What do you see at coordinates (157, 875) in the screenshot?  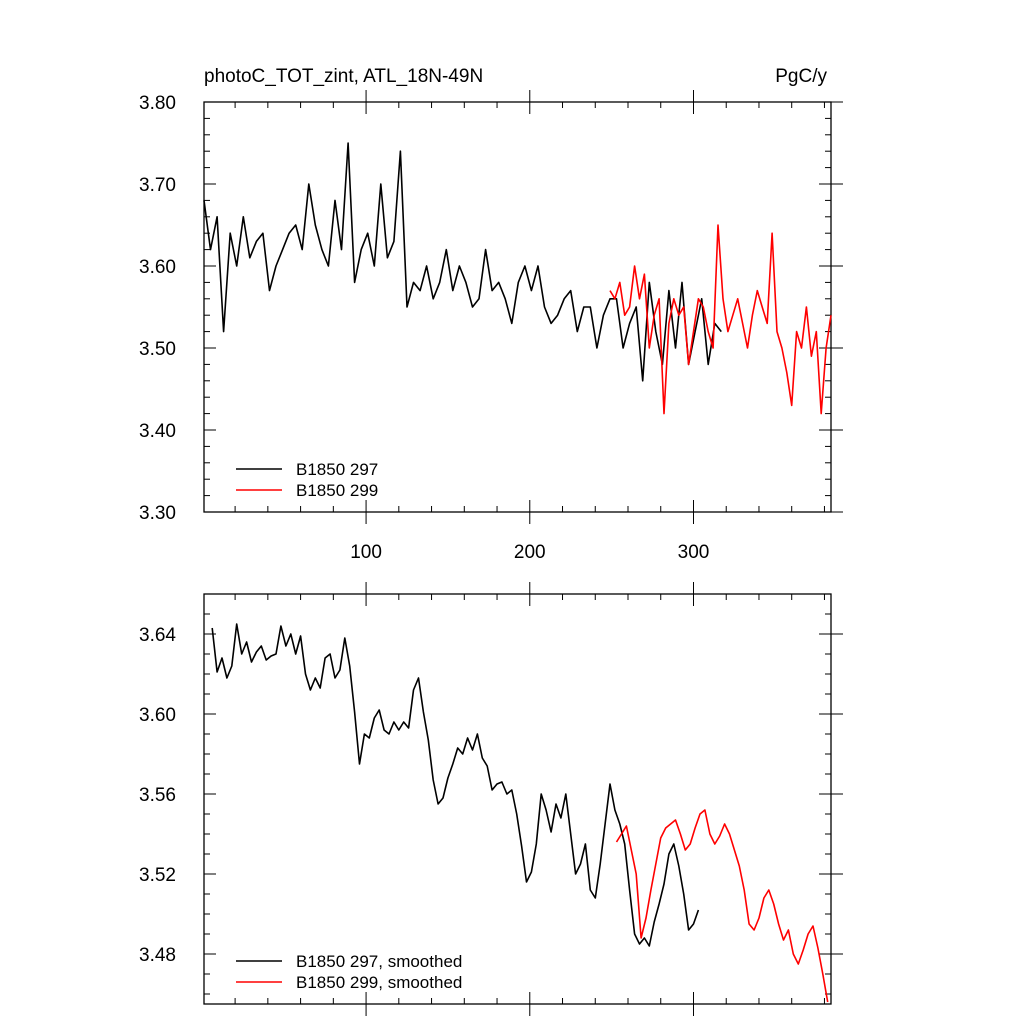 I see `y-tick-label: 3.52` at bounding box center [157, 875].